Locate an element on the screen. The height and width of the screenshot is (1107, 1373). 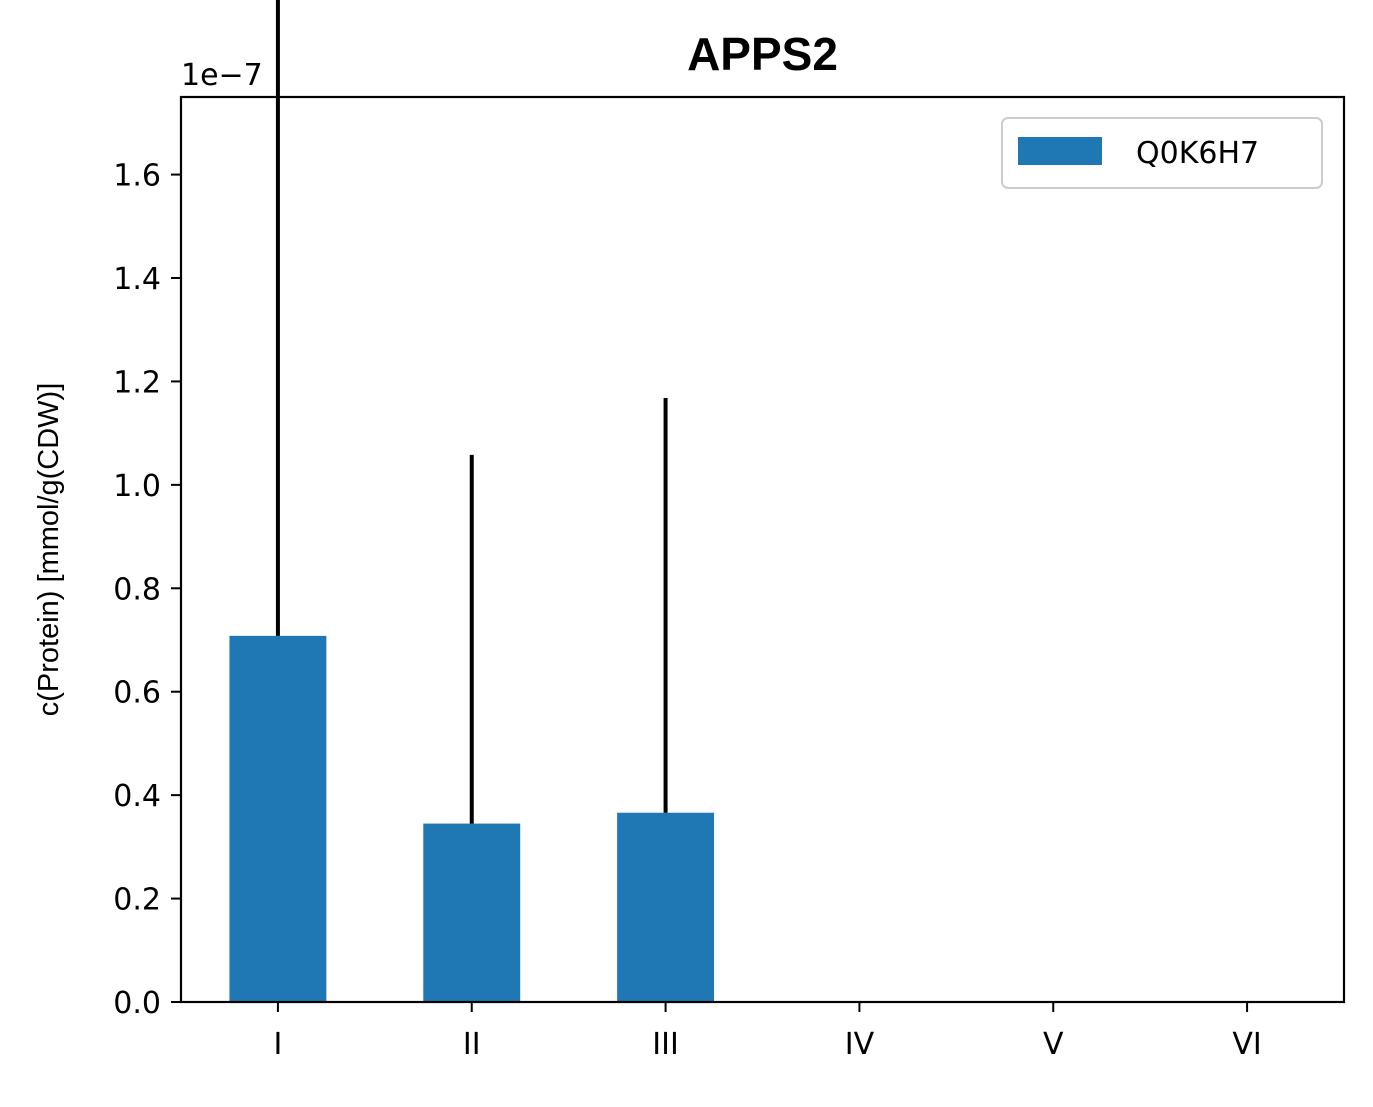
y-tick-label: 1.0 is located at coordinates (137, 486).